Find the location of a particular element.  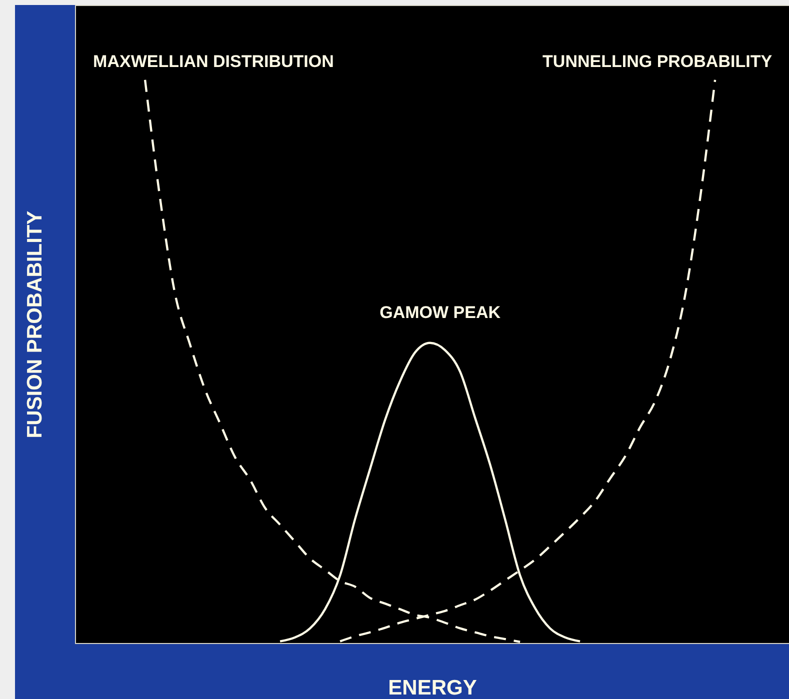

text: TUNNELLING PROBABILITY is located at coordinates (657, 61).